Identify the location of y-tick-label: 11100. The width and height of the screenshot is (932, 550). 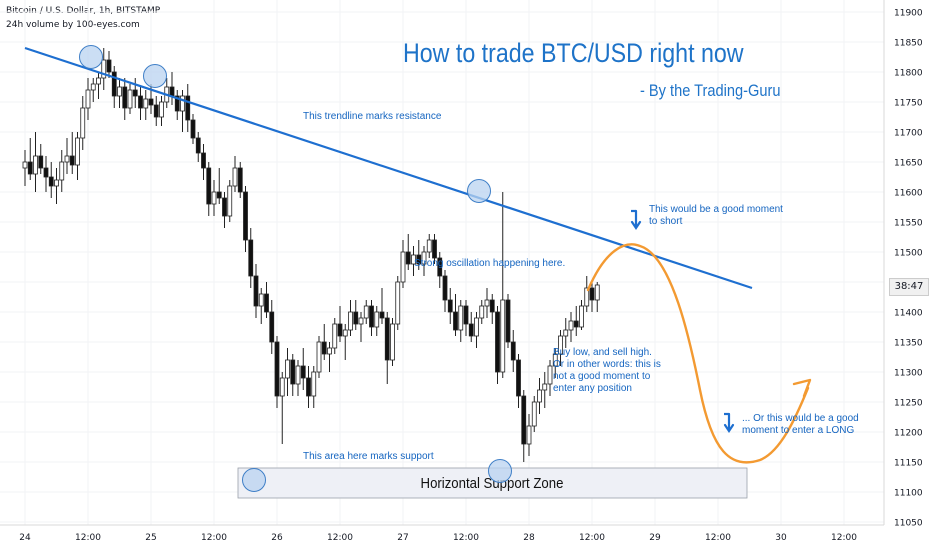
(908, 494).